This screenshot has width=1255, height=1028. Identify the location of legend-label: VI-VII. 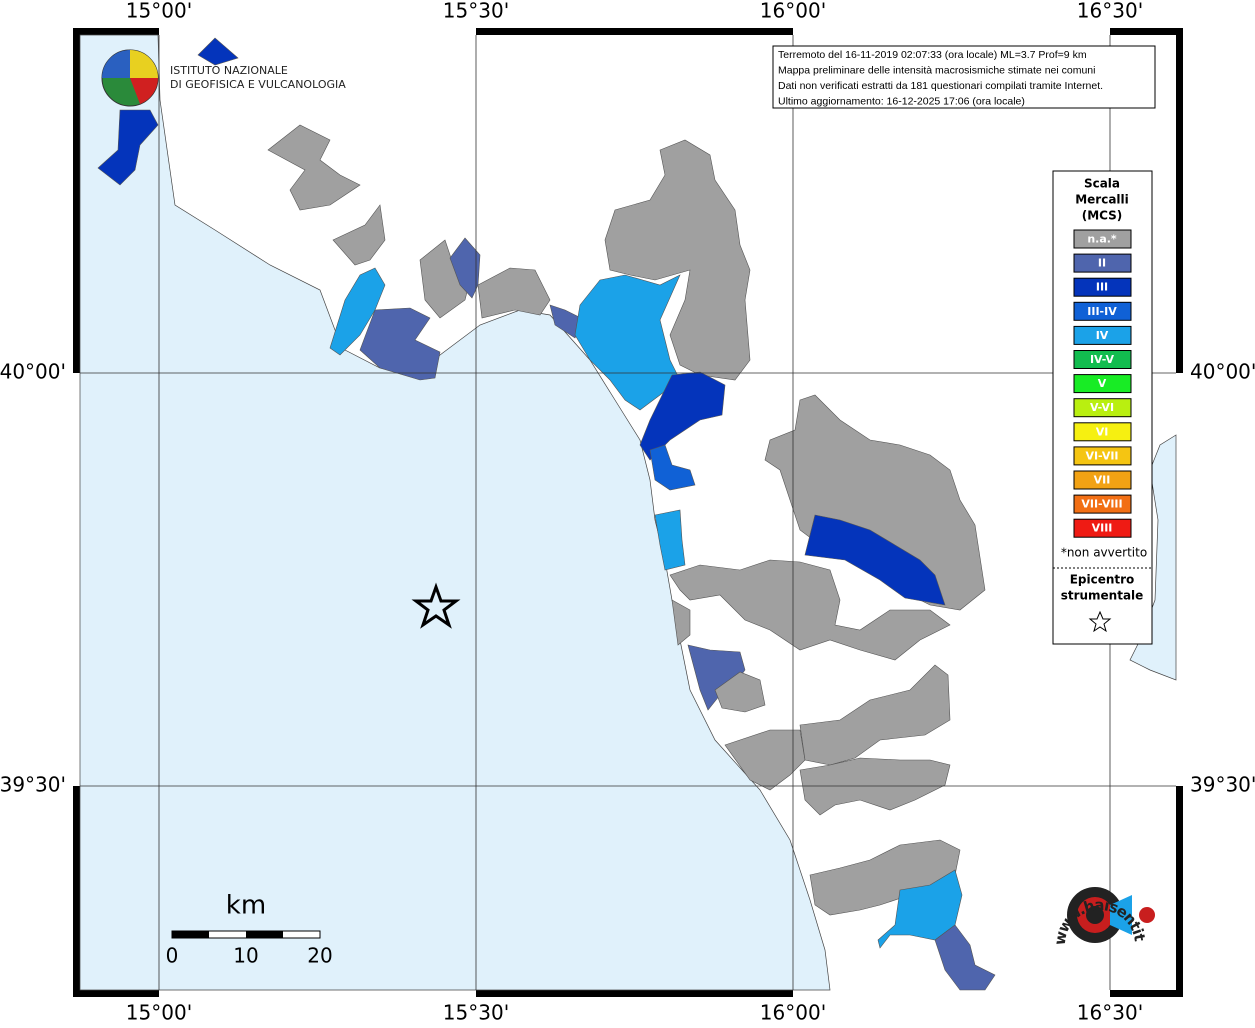
(1101, 455).